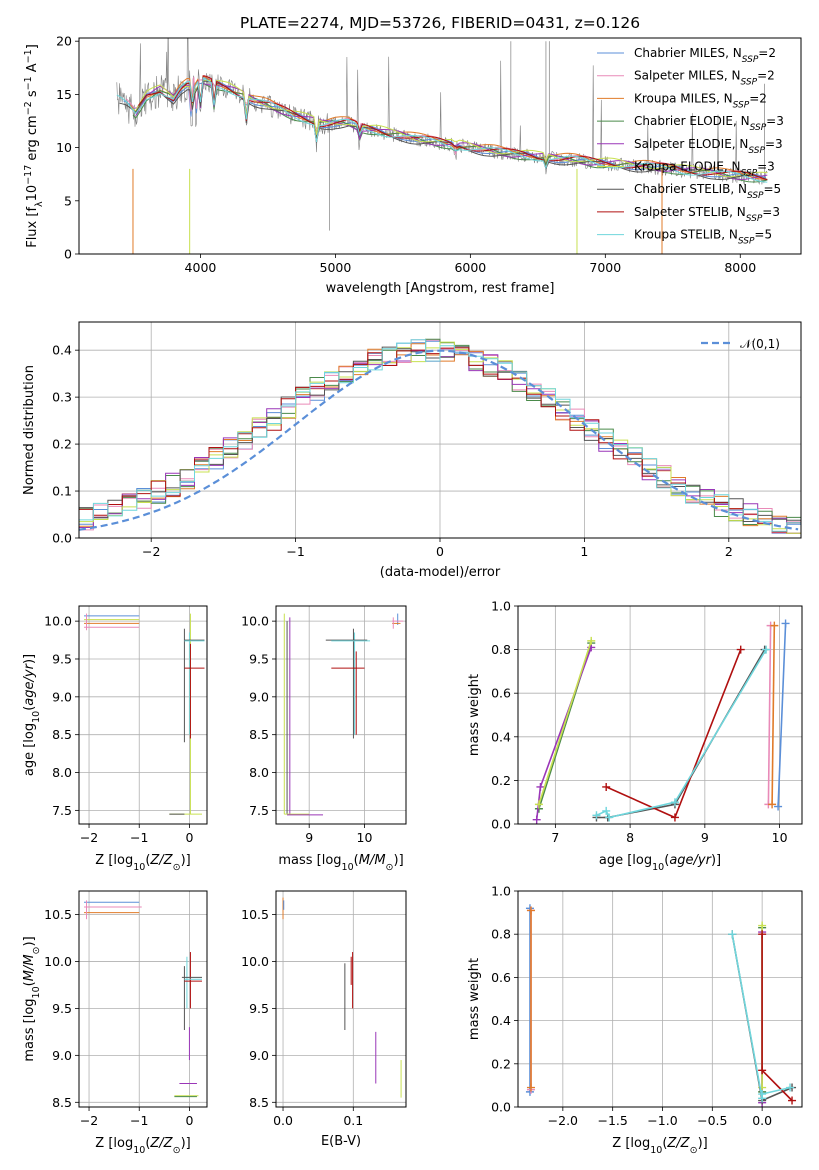 The height and width of the screenshot is (1170, 819). I want to click on plot-area-age_vs_Z, so click(144, 714).